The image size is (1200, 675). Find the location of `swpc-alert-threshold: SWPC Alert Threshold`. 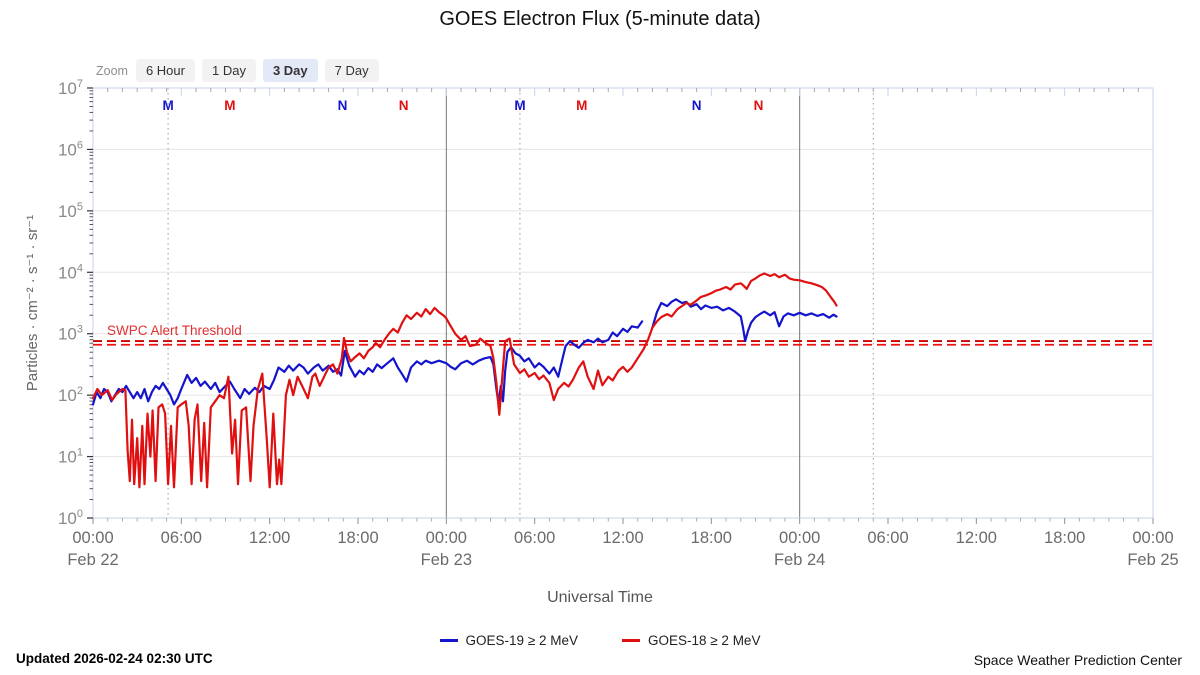

swpc-alert-threshold: SWPC Alert Threshold is located at coordinates (623, 334).